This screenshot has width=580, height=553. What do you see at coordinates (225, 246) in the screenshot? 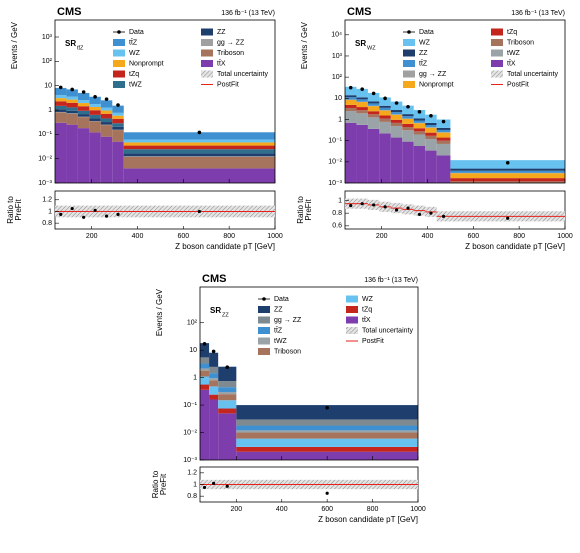
I see `x-axis-label: Z boson candidate pT [GeV]` at bounding box center [225, 246].